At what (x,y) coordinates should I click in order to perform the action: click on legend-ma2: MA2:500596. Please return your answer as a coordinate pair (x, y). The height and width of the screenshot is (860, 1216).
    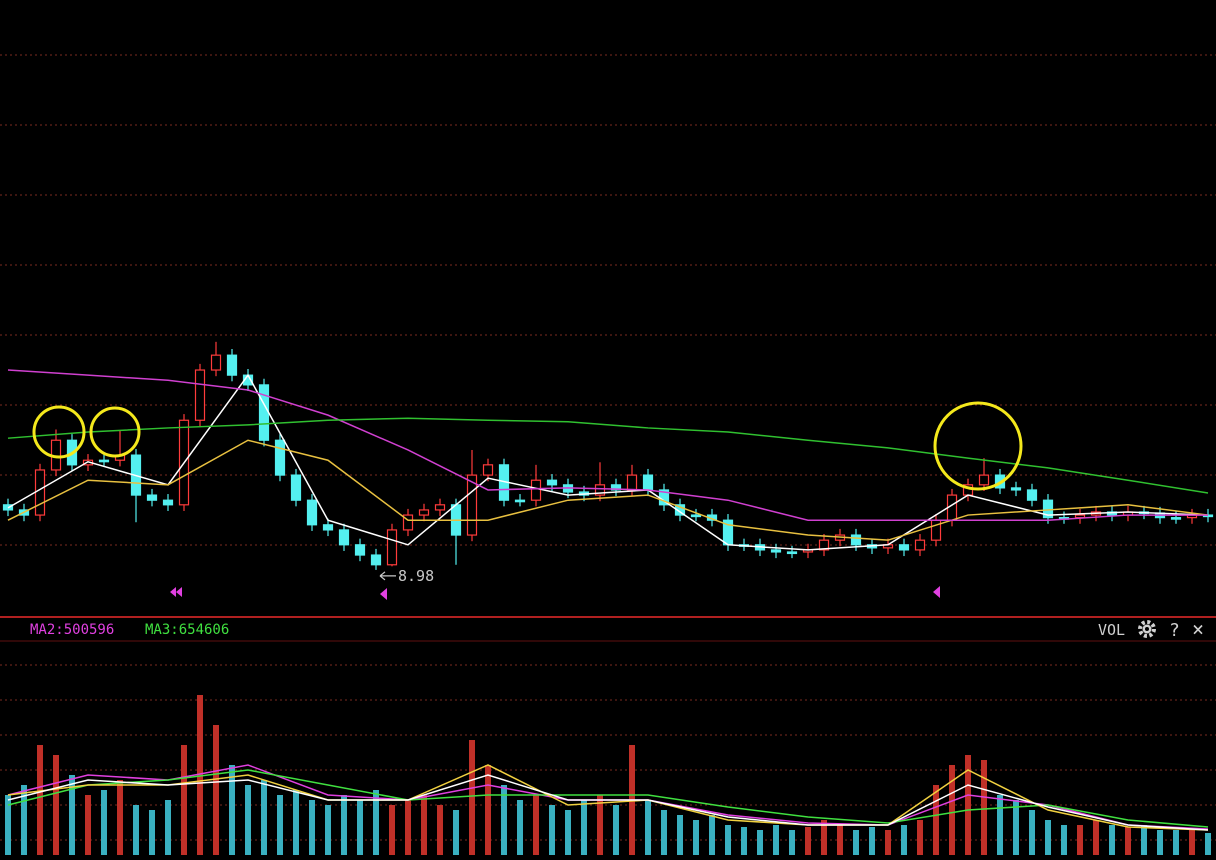
    Looking at the image, I should click on (72, 630).